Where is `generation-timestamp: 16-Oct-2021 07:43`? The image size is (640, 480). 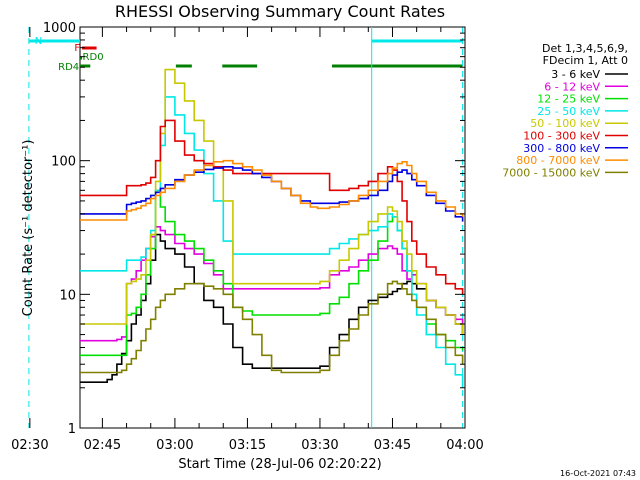 generation-timestamp: 16-Oct-2021 07:43 is located at coordinates (598, 473).